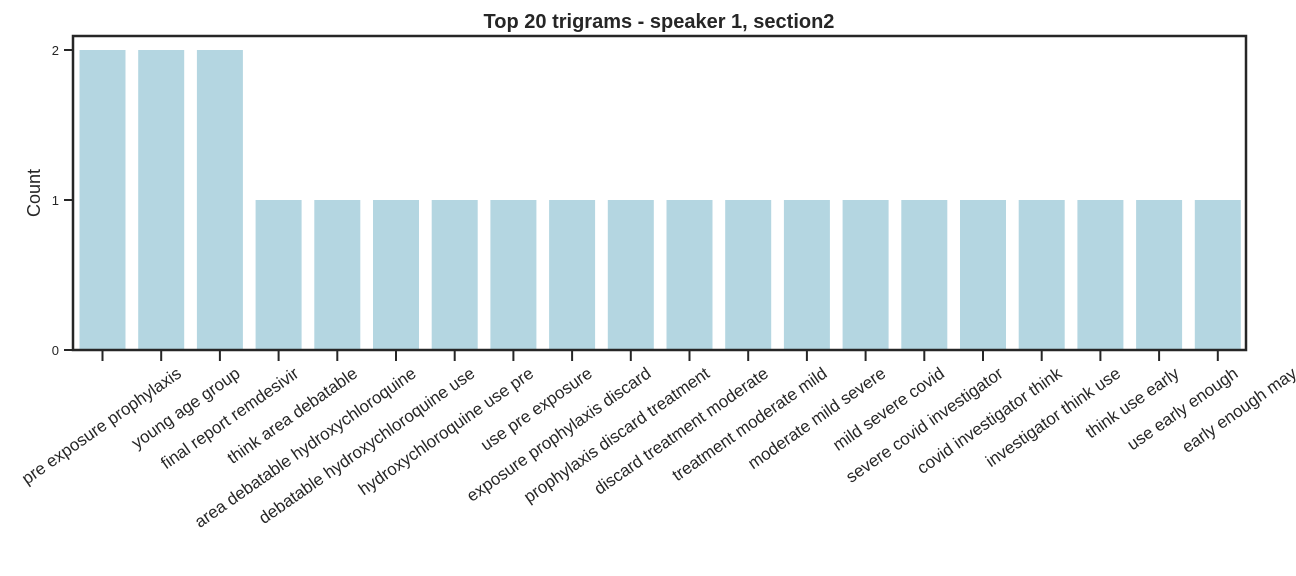  Describe the element at coordinates (659, 22) in the screenshot. I see `chart-title: Top 20 trigrams - speaker 1, section2` at that location.